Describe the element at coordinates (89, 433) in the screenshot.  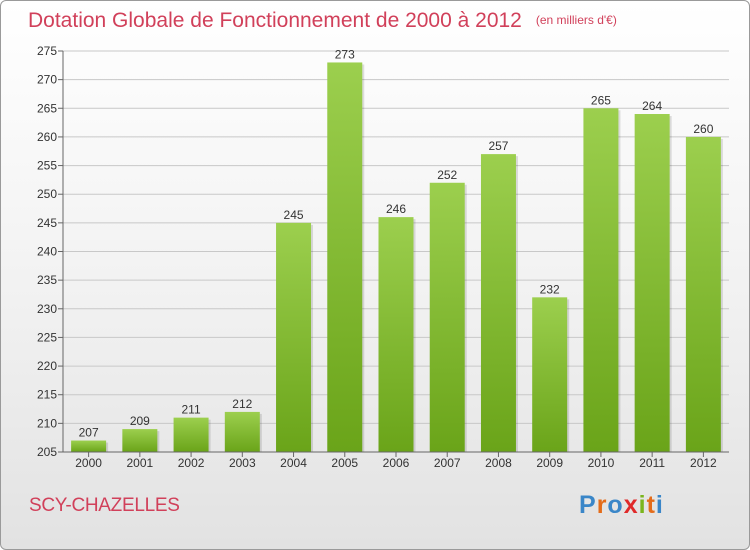
I see `data-label: 207` at that location.